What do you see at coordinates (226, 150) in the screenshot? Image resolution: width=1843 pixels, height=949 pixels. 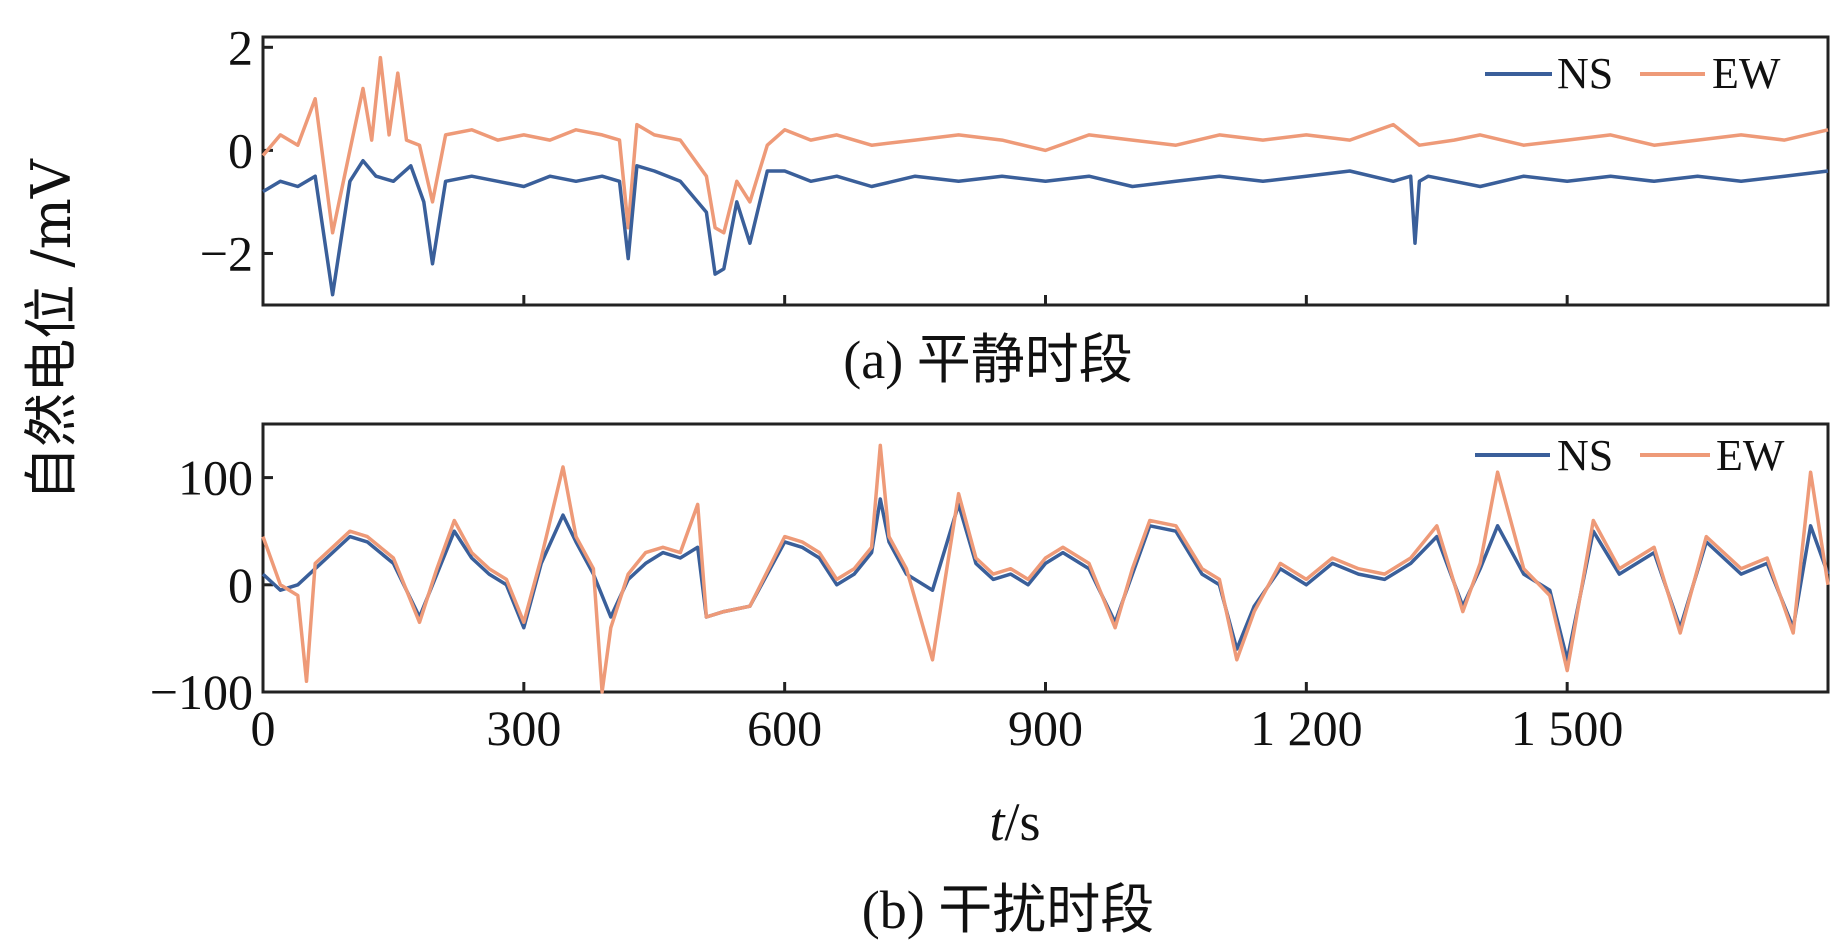 I see `panel-a-y-tick-labels: 2 0 −2` at bounding box center [226, 150].